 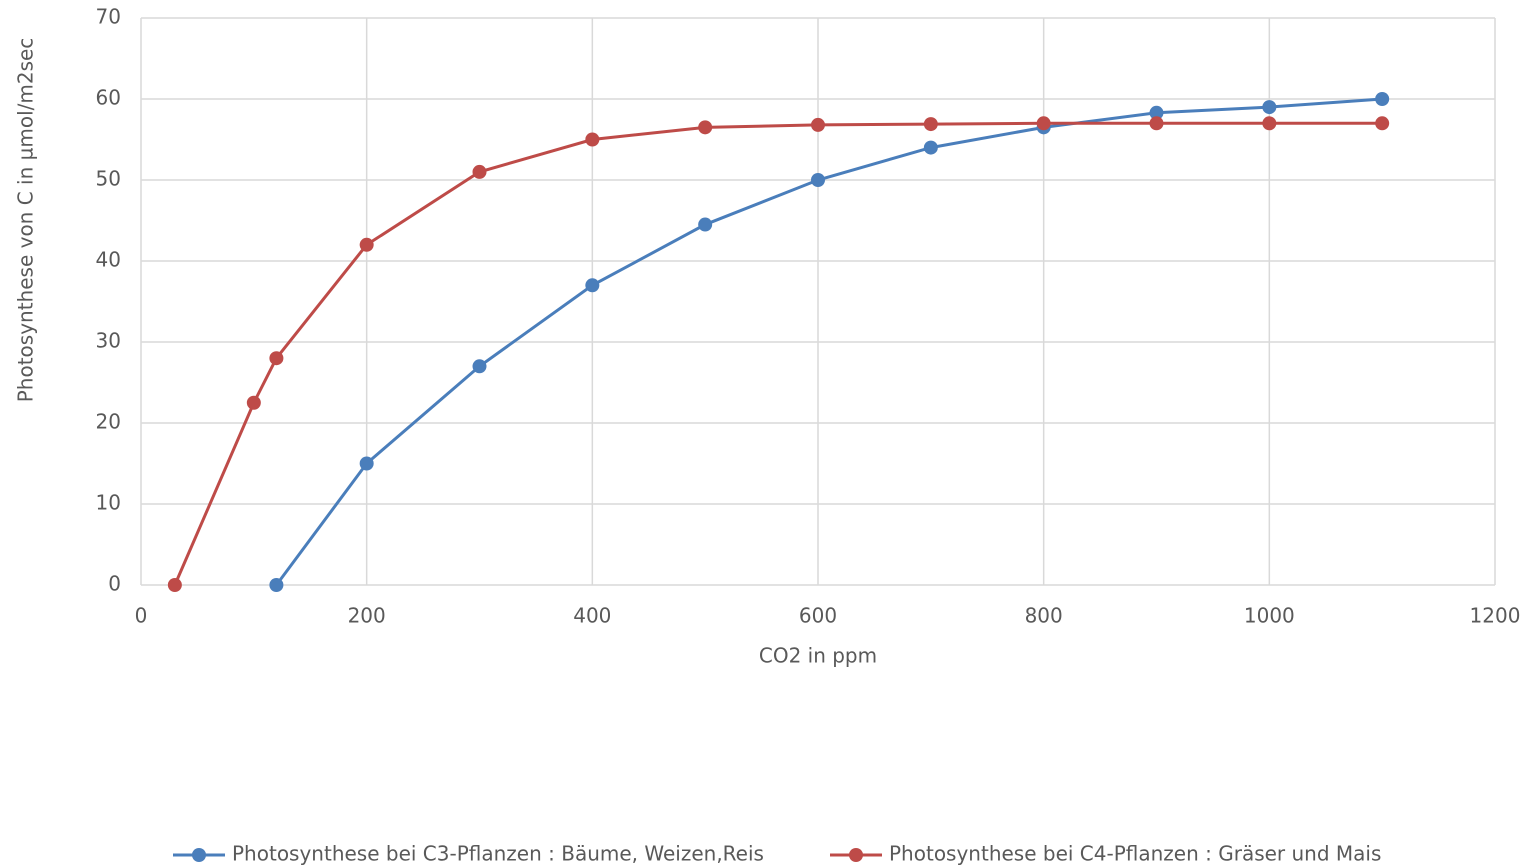 I want to click on y-tick-label: 70, so click(x=108, y=17).